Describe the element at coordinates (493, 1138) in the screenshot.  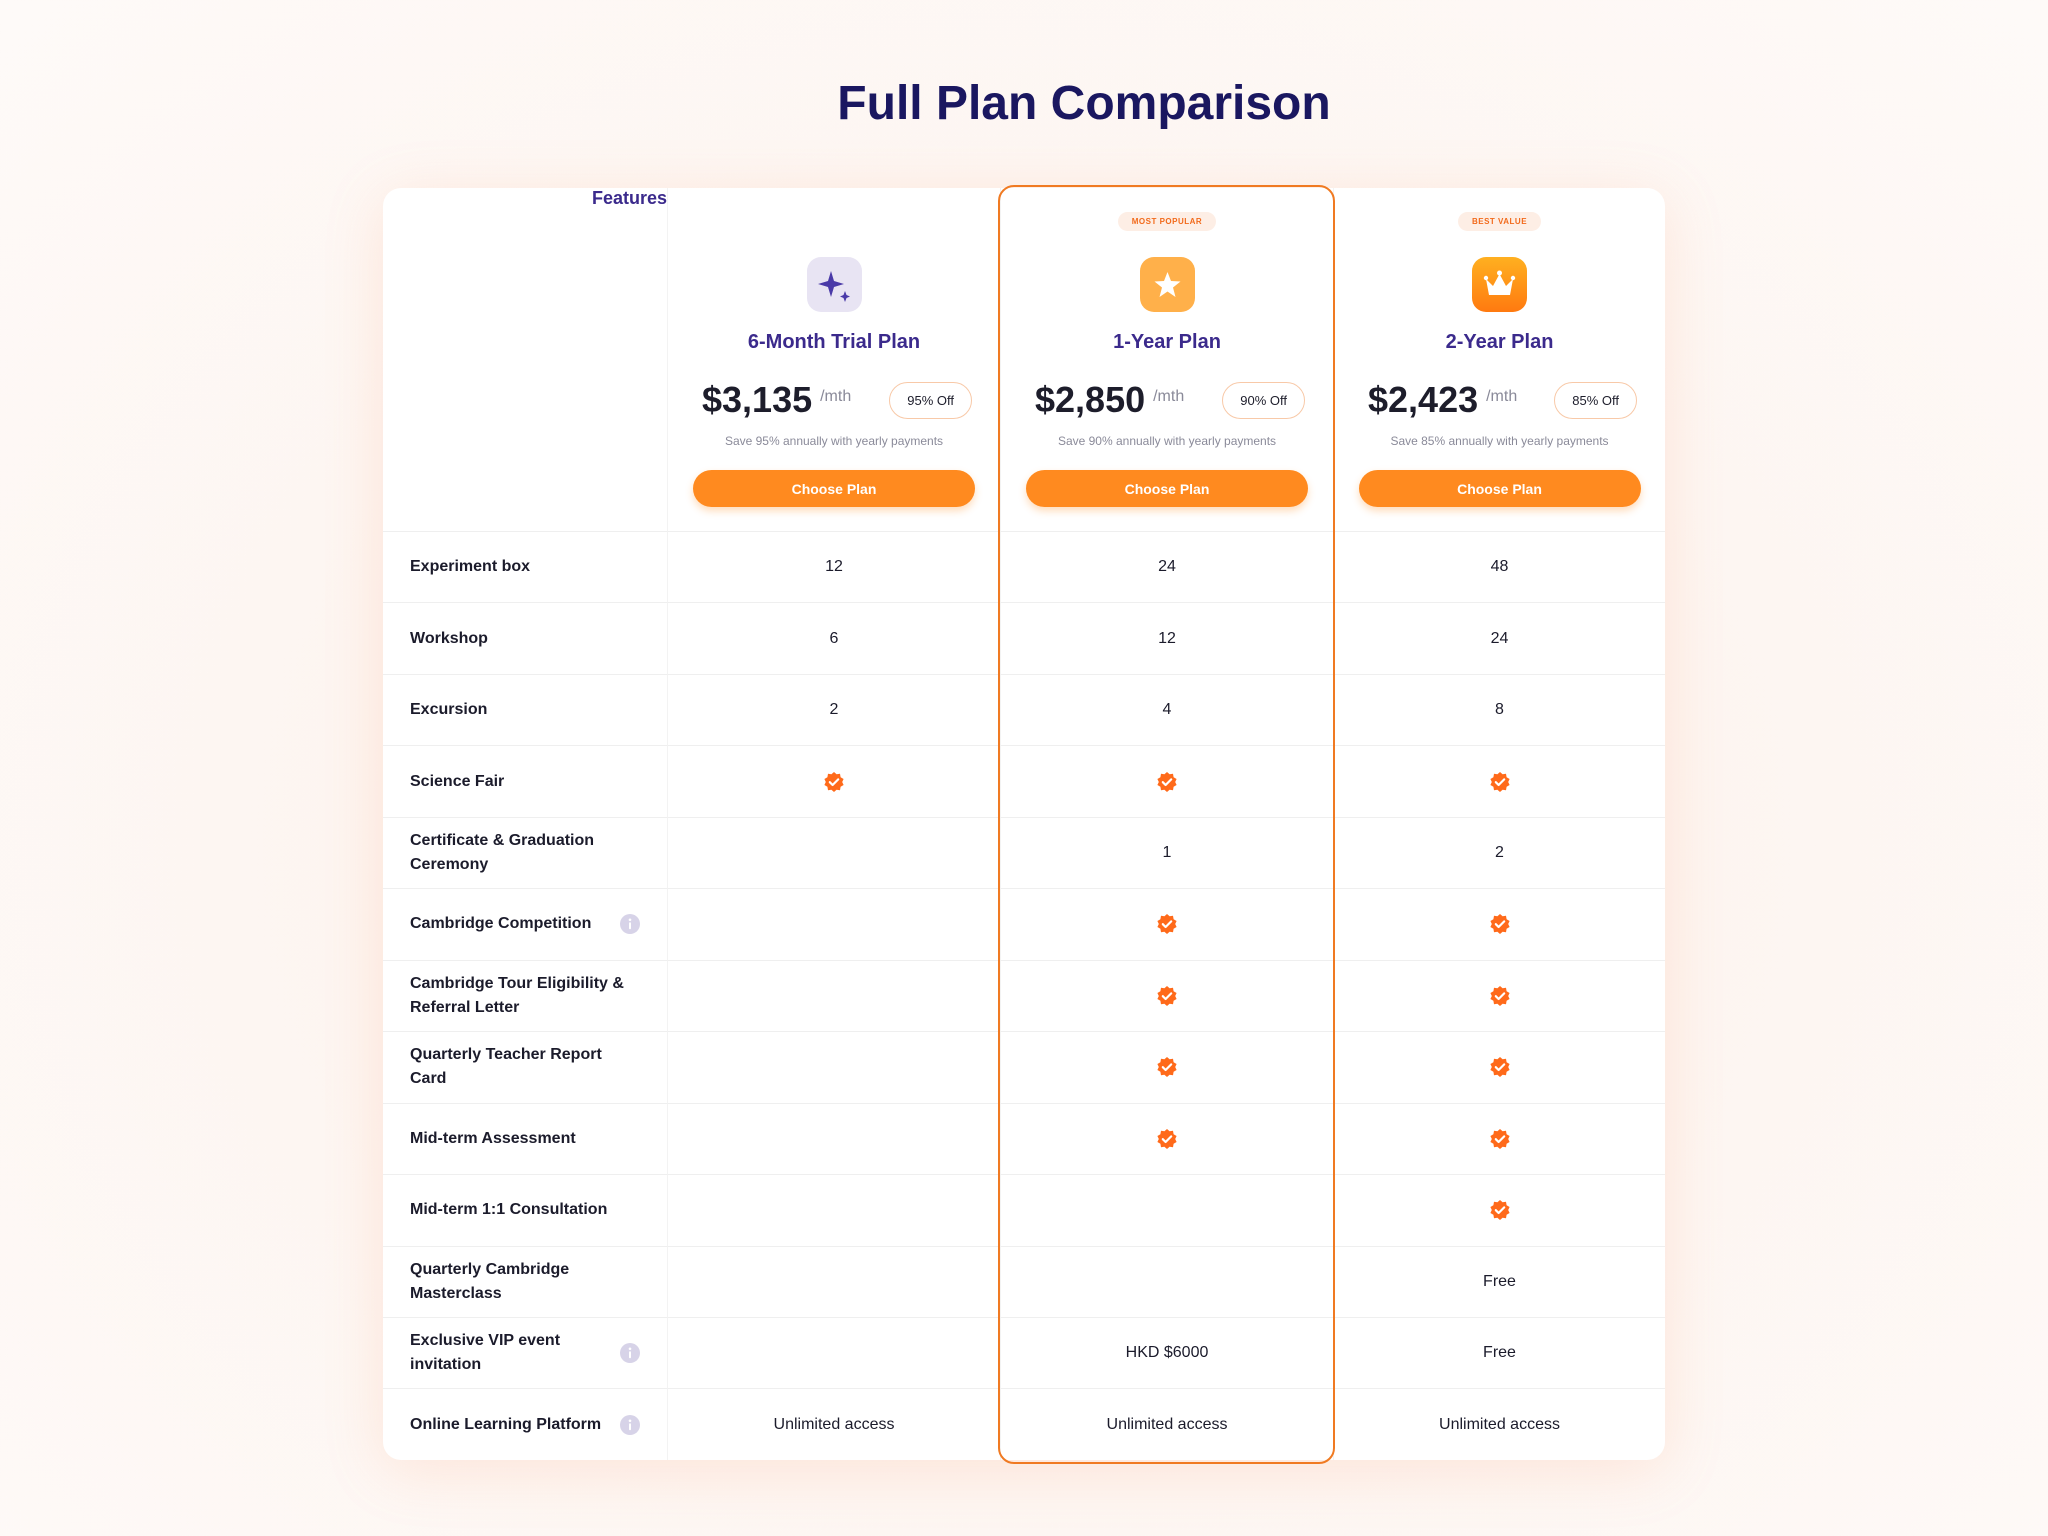
I see `feature-name: Mid-term Assessment` at that location.